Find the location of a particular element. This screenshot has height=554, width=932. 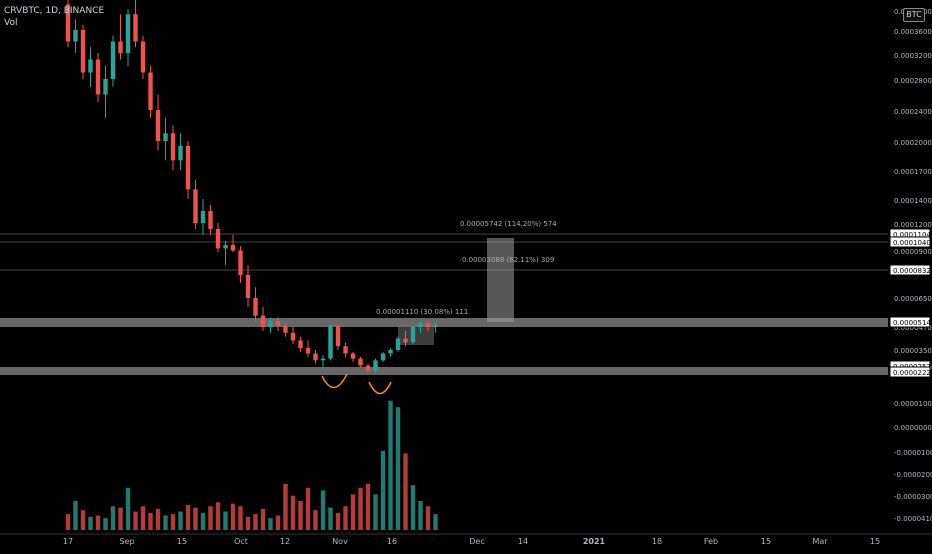

currency-badge: BTC is located at coordinates (914, 15).